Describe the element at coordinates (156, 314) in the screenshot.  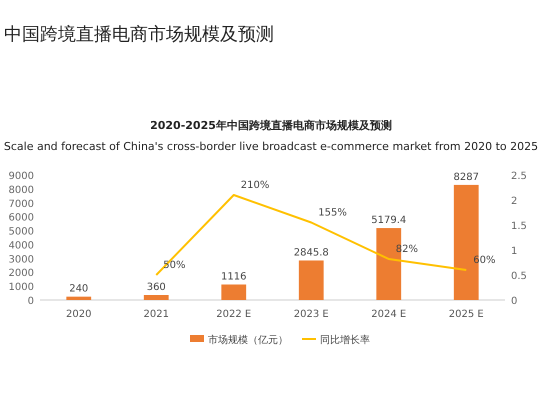
I see `x-tick-label: 2021` at that location.